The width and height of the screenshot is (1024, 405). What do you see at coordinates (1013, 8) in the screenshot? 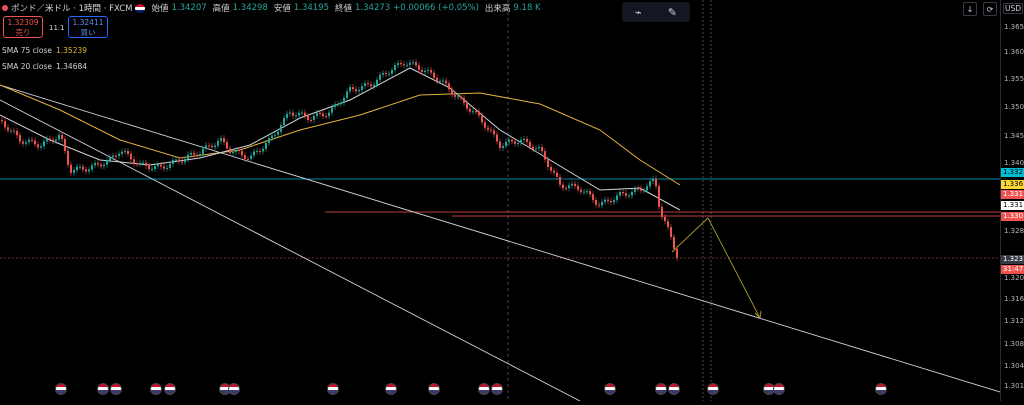
I see `currency-label: USD` at bounding box center [1013, 8].